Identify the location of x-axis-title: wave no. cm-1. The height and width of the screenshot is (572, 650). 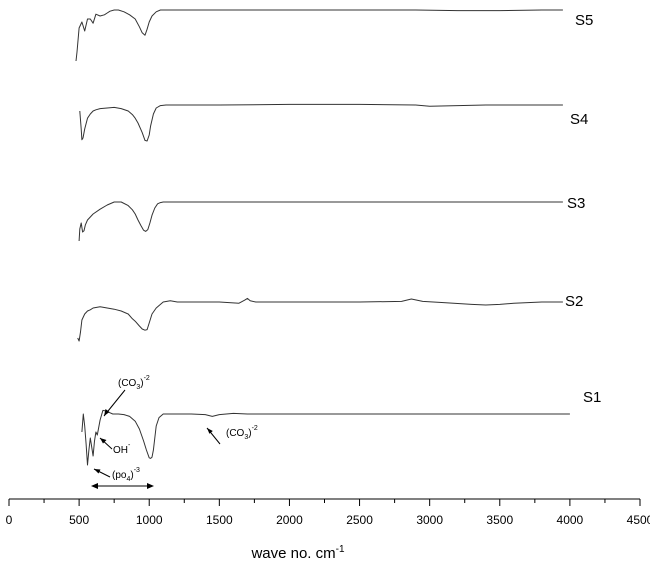
(297, 553).